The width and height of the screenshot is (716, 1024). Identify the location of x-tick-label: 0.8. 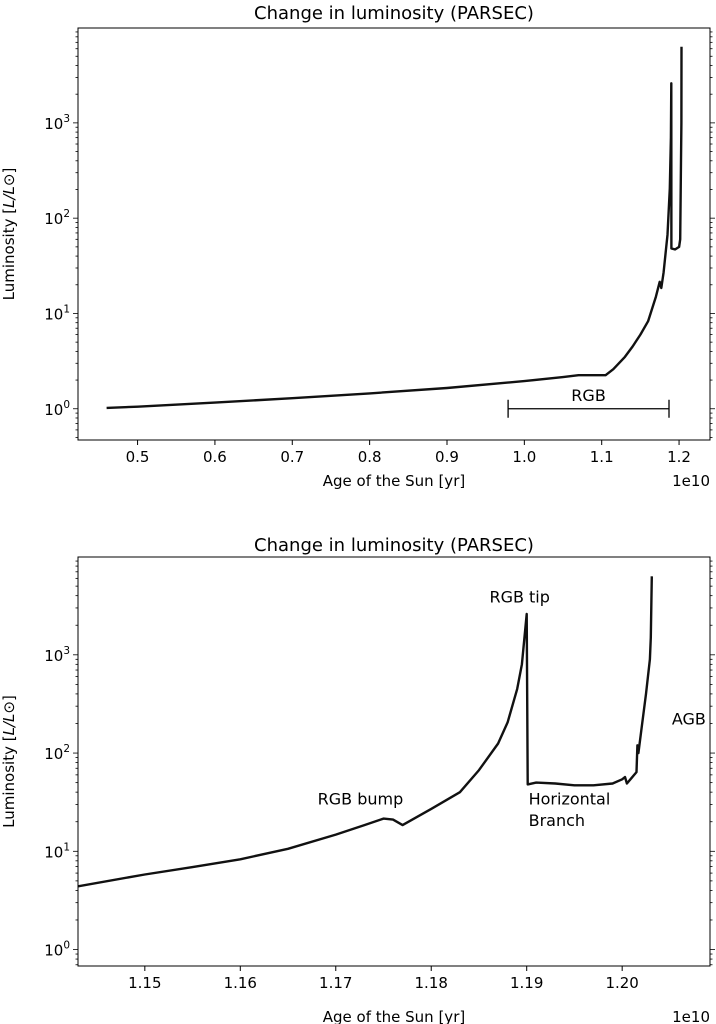
(370, 457).